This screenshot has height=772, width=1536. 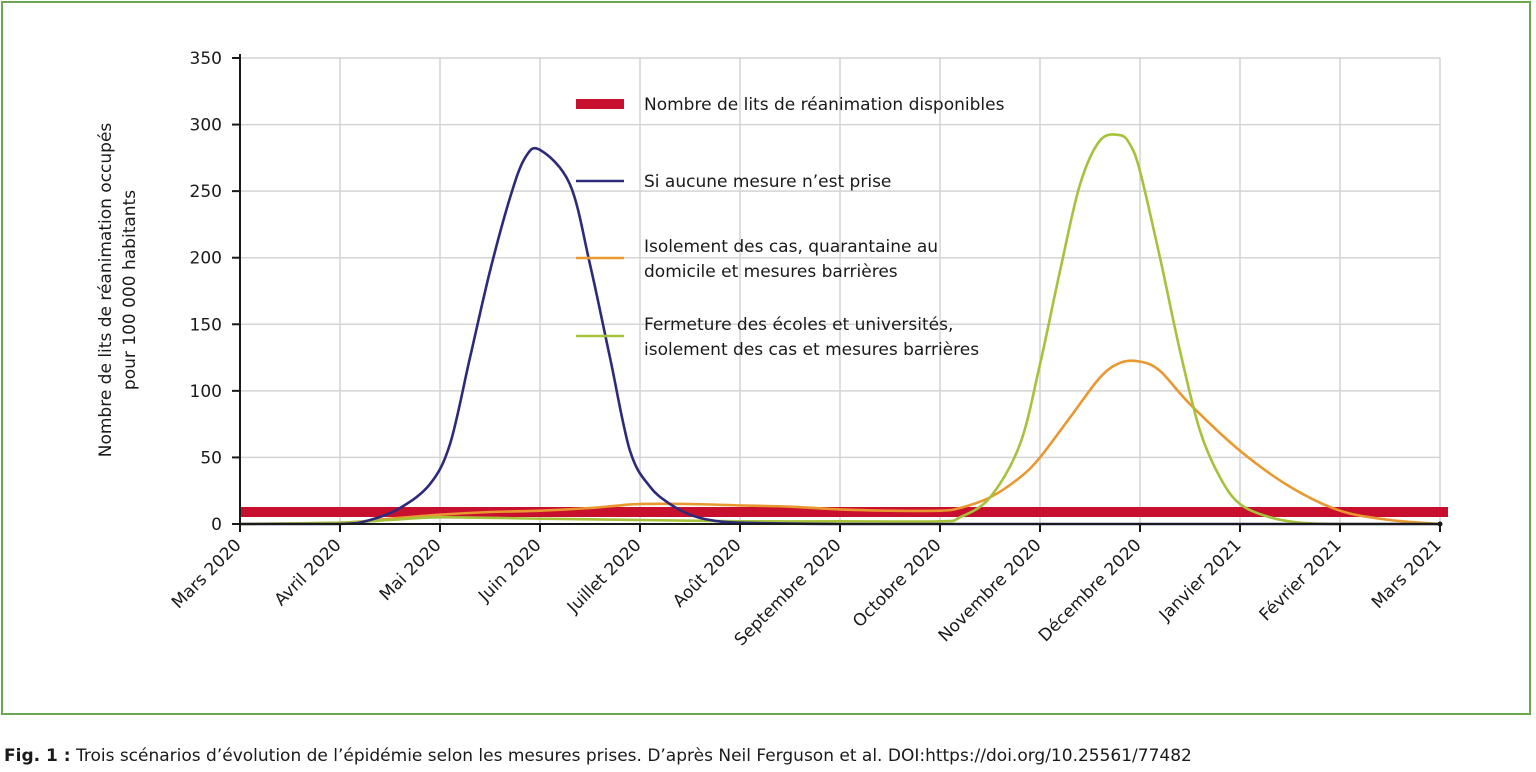 What do you see at coordinates (788, 592) in the screenshot?
I see `x-tick-label: Septembre 2020` at bounding box center [788, 592].